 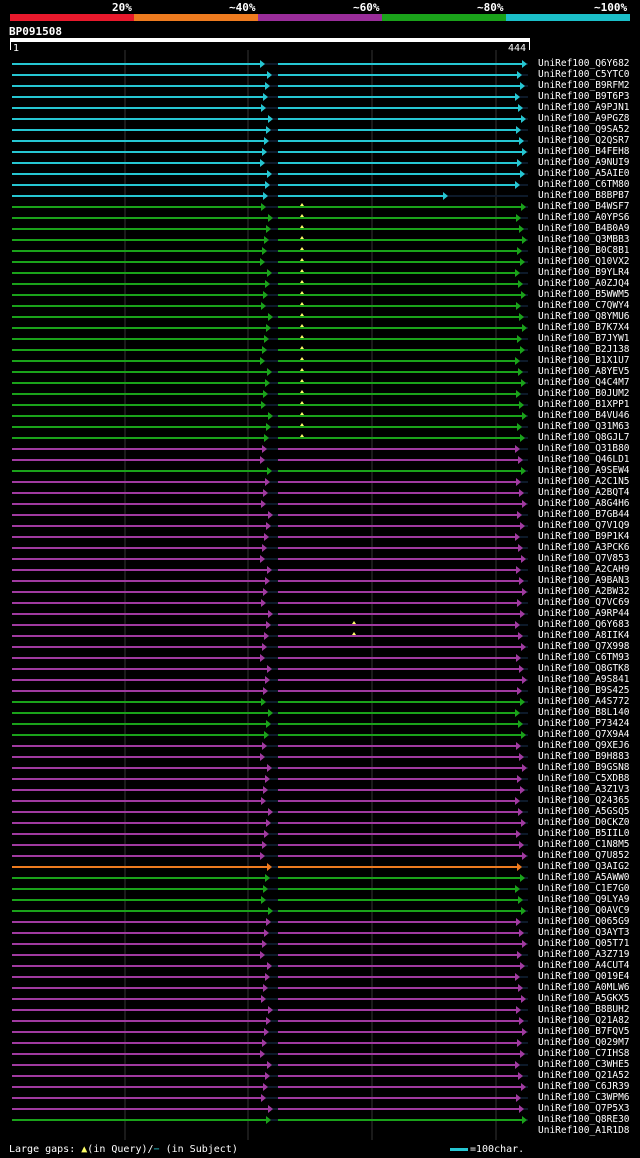 What do you see at coordinates (584, 866) in the screenshot?
I see `hit-label: UniRef100_Q3AIG2` at bounding box center [584, 866].